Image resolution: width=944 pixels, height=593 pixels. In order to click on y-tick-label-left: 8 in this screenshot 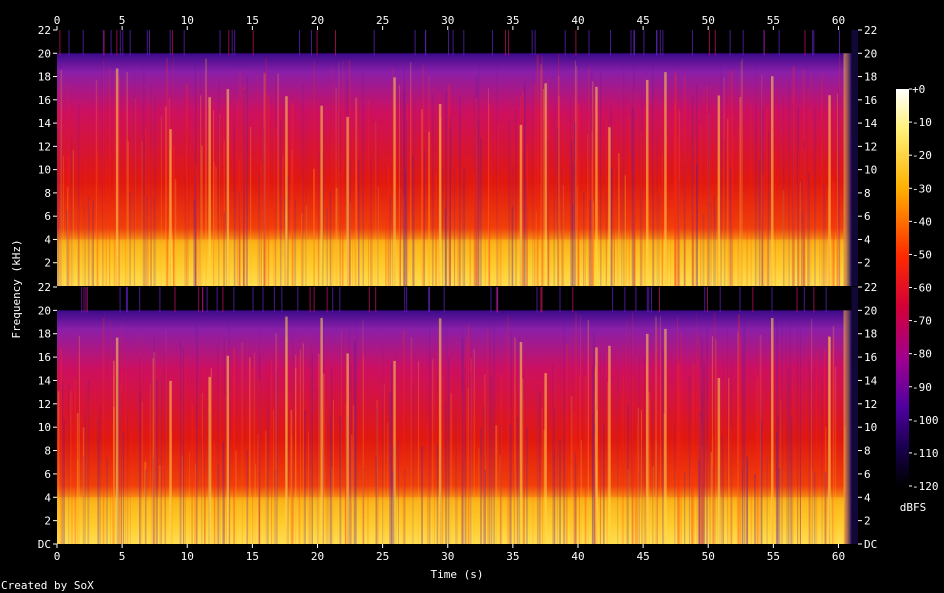, I will do `click(47, 451)`.